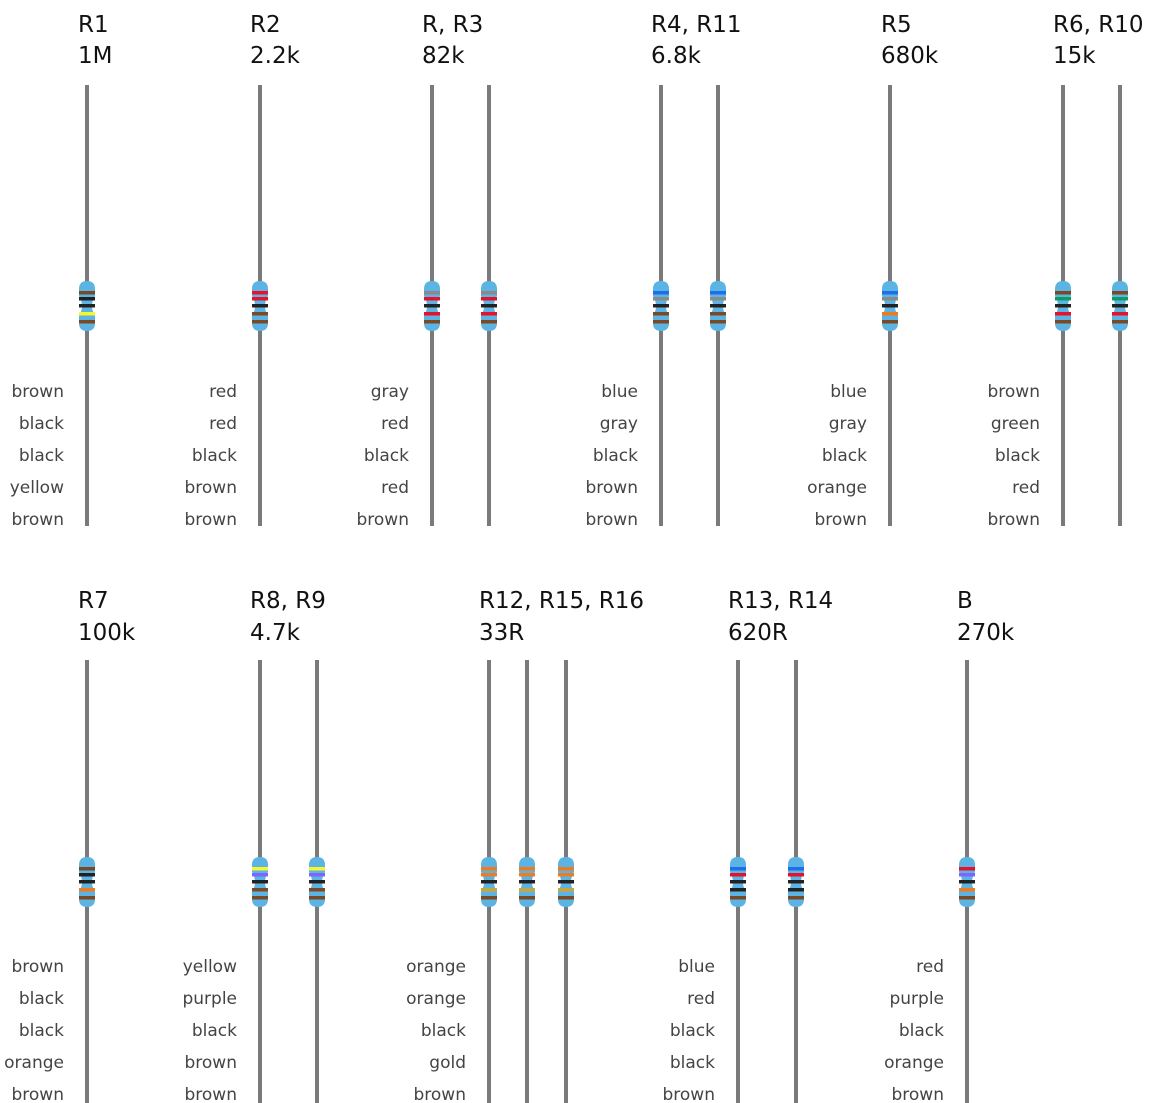 The height and width of the screenshot is (1103, 1149). What do you see at coordinates (696, 25) in the screenshot?
I see `group-reference-label: R4, R11` at bounding box center [696, 25].